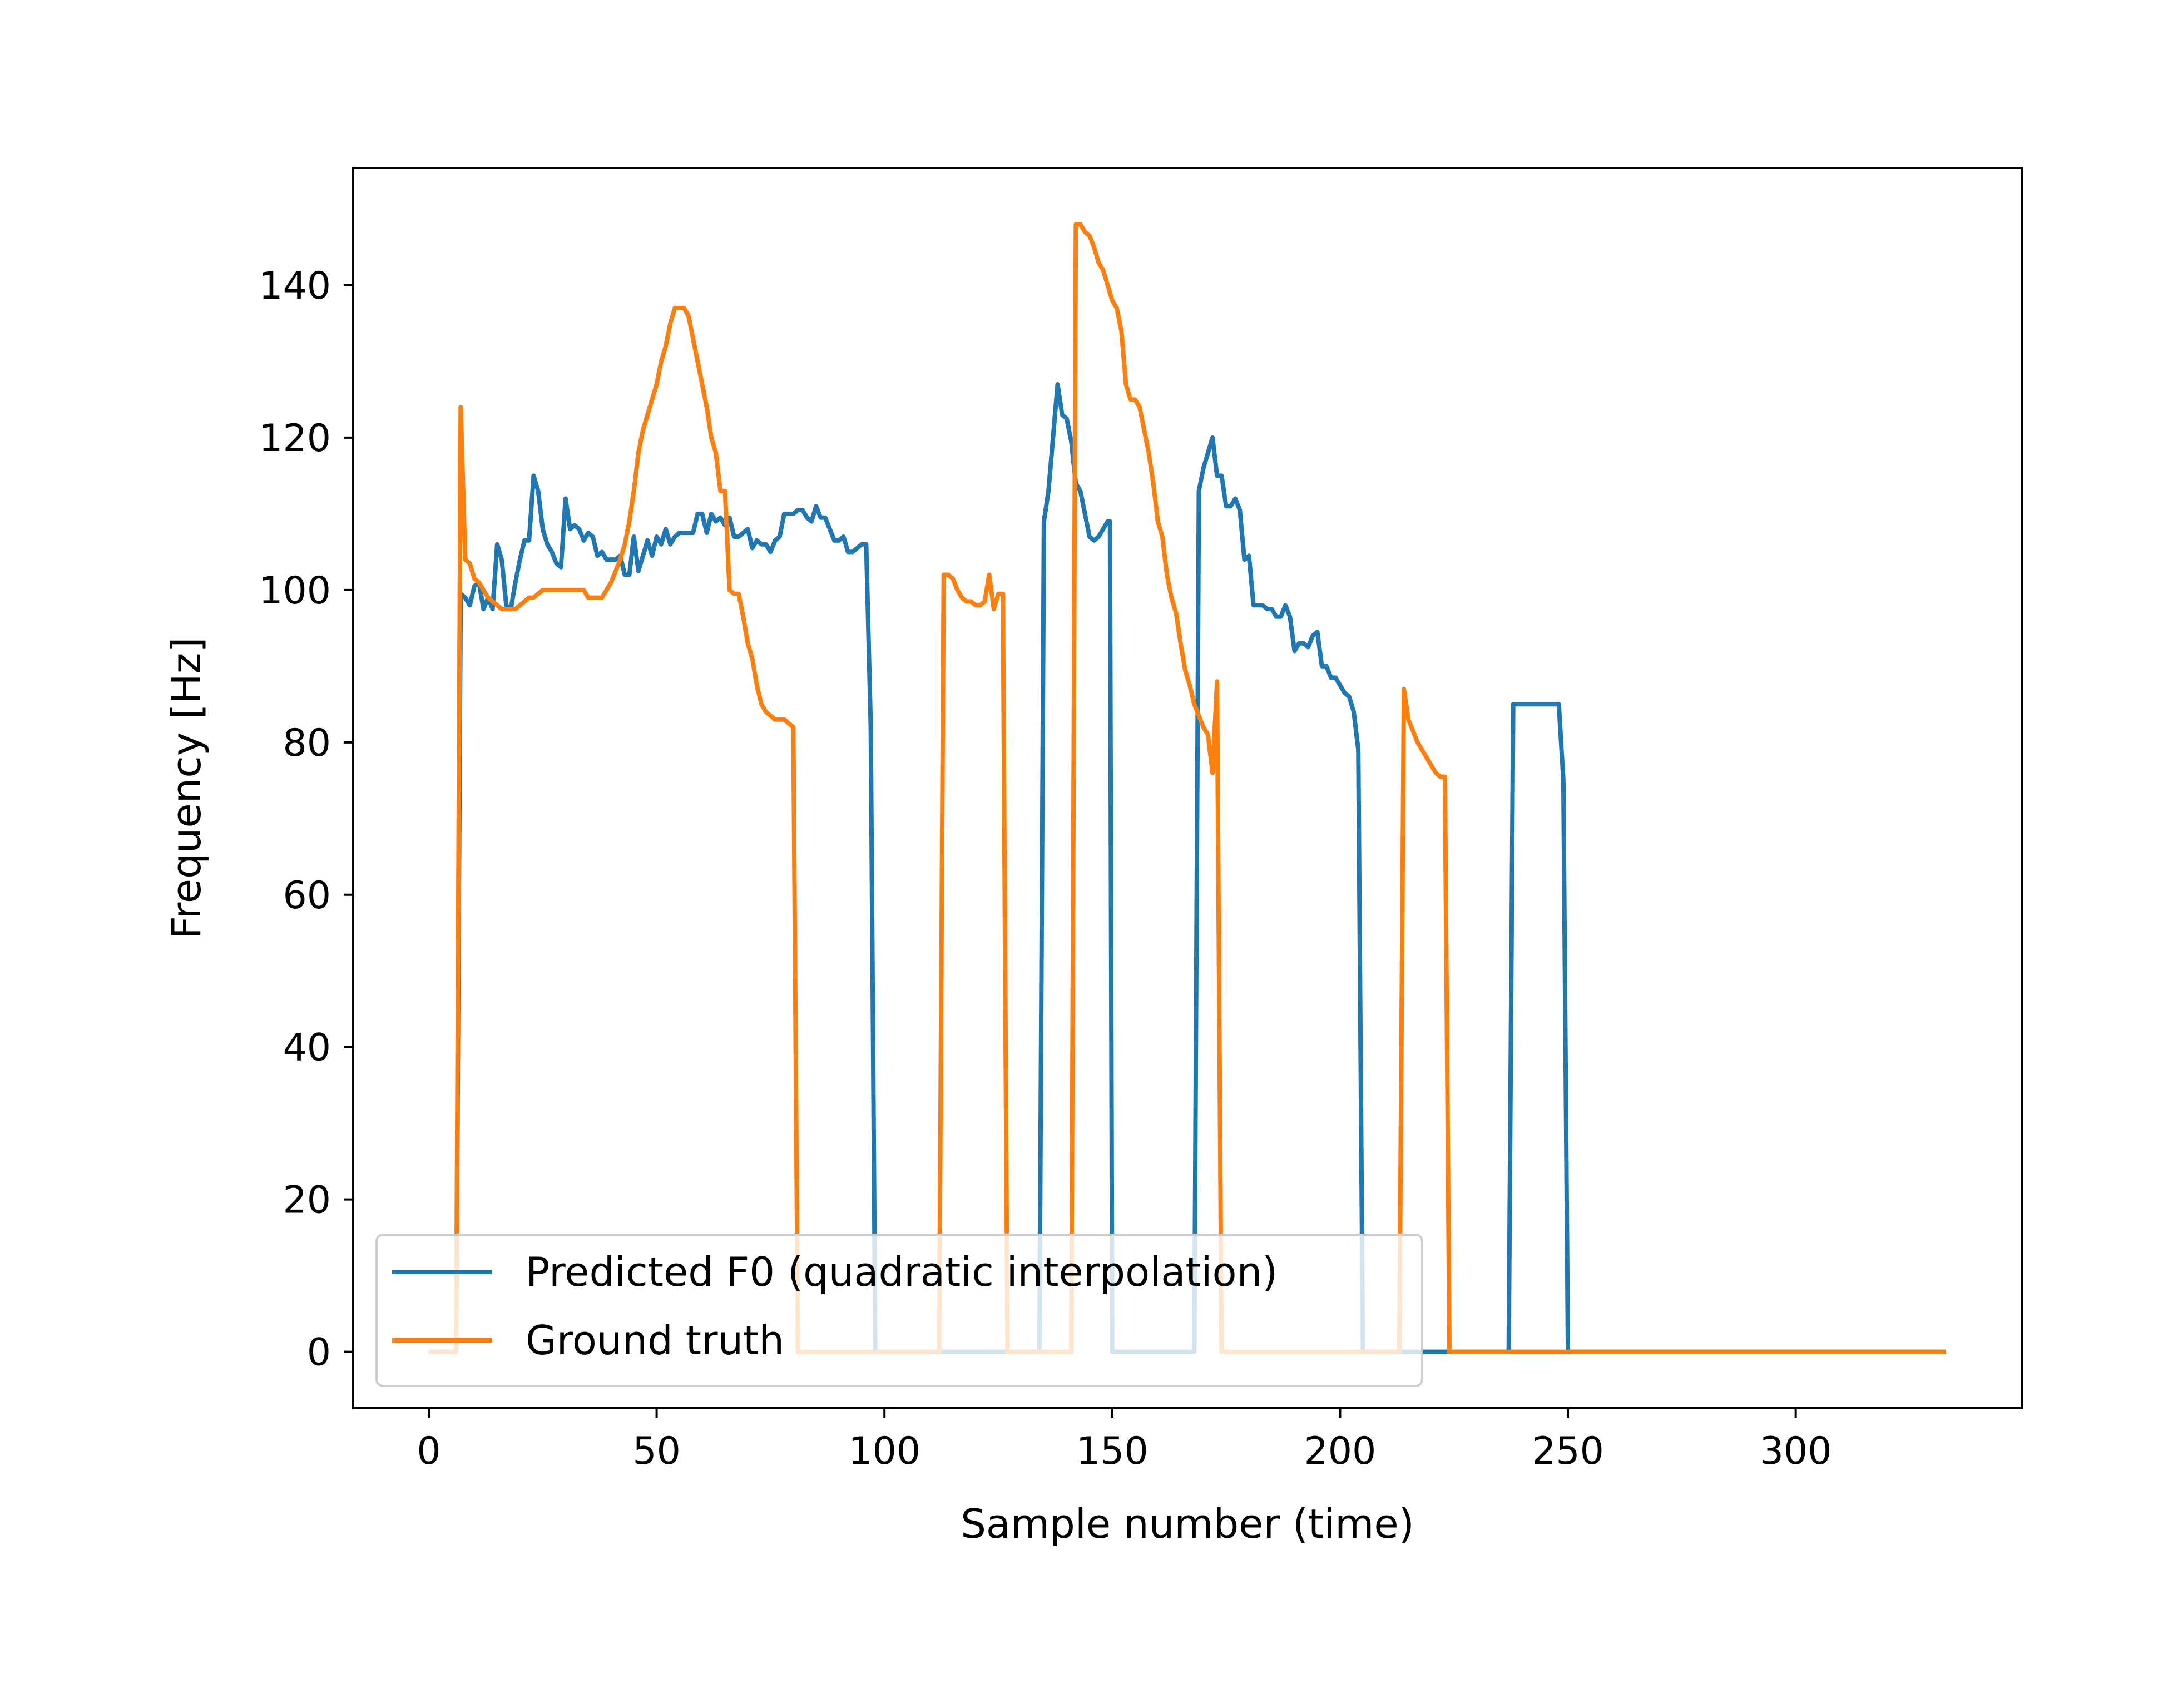 The height and width of the screenshot is (1708, 2173). Describe the element at coordinates (1341, 1451) in the screenshot. I see `x-tick-label: 200` at that location.